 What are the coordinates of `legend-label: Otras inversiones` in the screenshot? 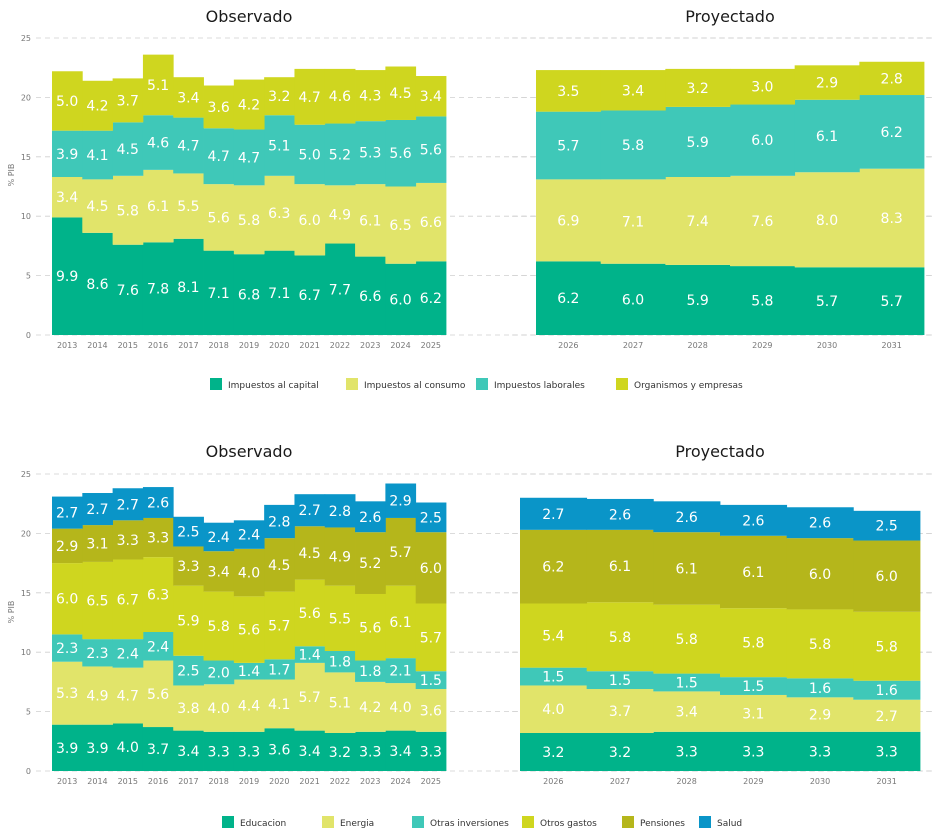 It's located at (469, 824).